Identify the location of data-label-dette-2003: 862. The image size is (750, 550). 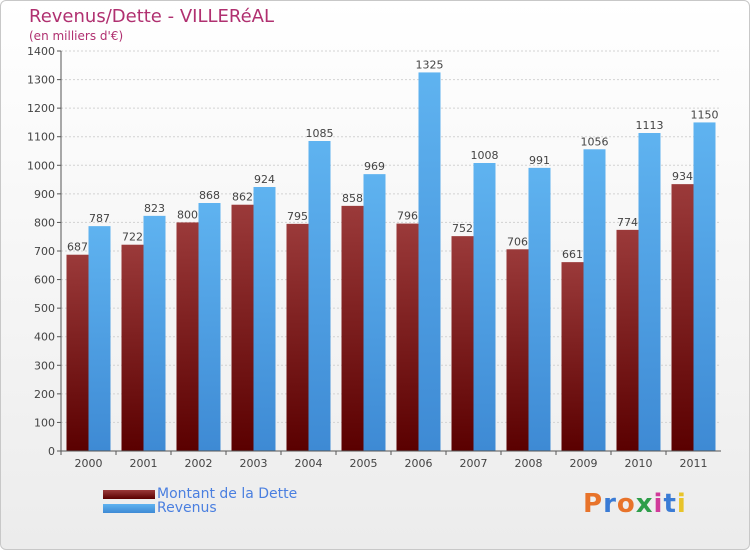
(242, 197).